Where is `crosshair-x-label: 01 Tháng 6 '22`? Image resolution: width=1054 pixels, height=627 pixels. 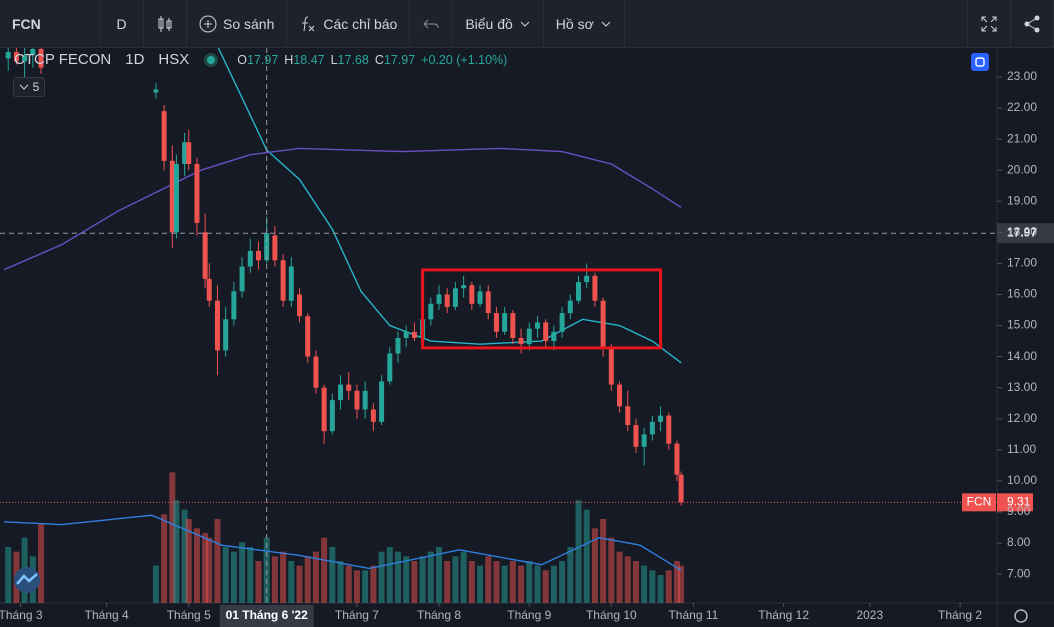 crosshair-x-label: 01 Tháng 6 '22 is located at coordinates (267, 615).